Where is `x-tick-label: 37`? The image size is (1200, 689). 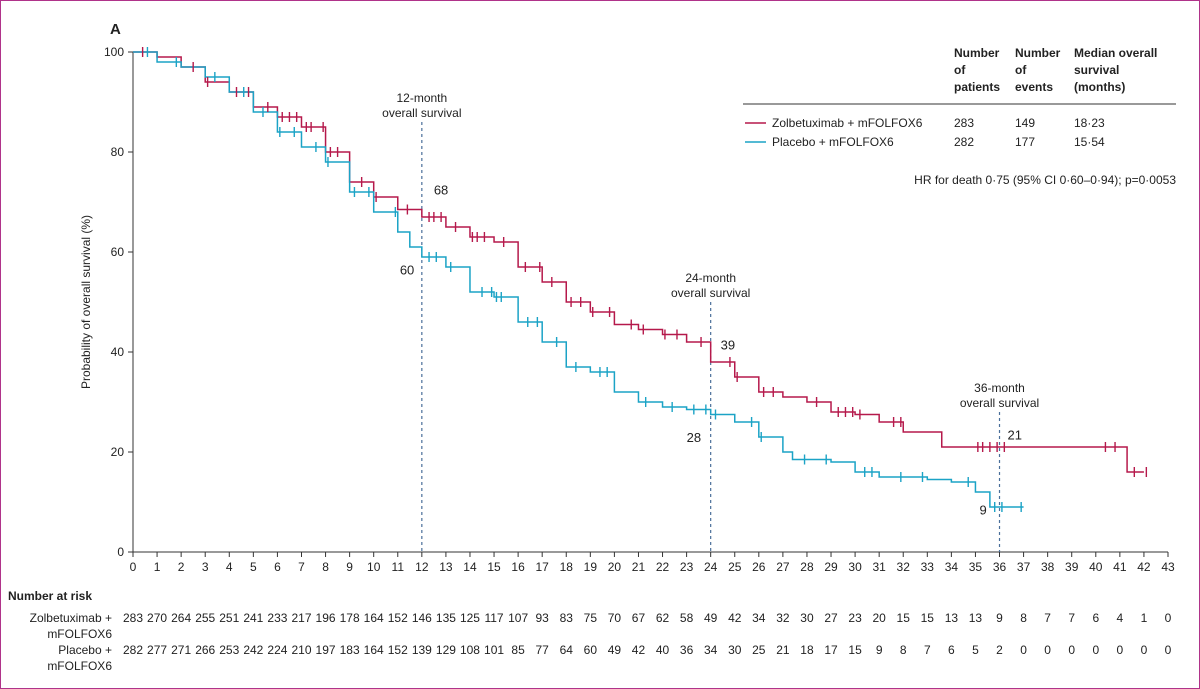 x-tick-label: 37 is located at coordinates (1024, 567).